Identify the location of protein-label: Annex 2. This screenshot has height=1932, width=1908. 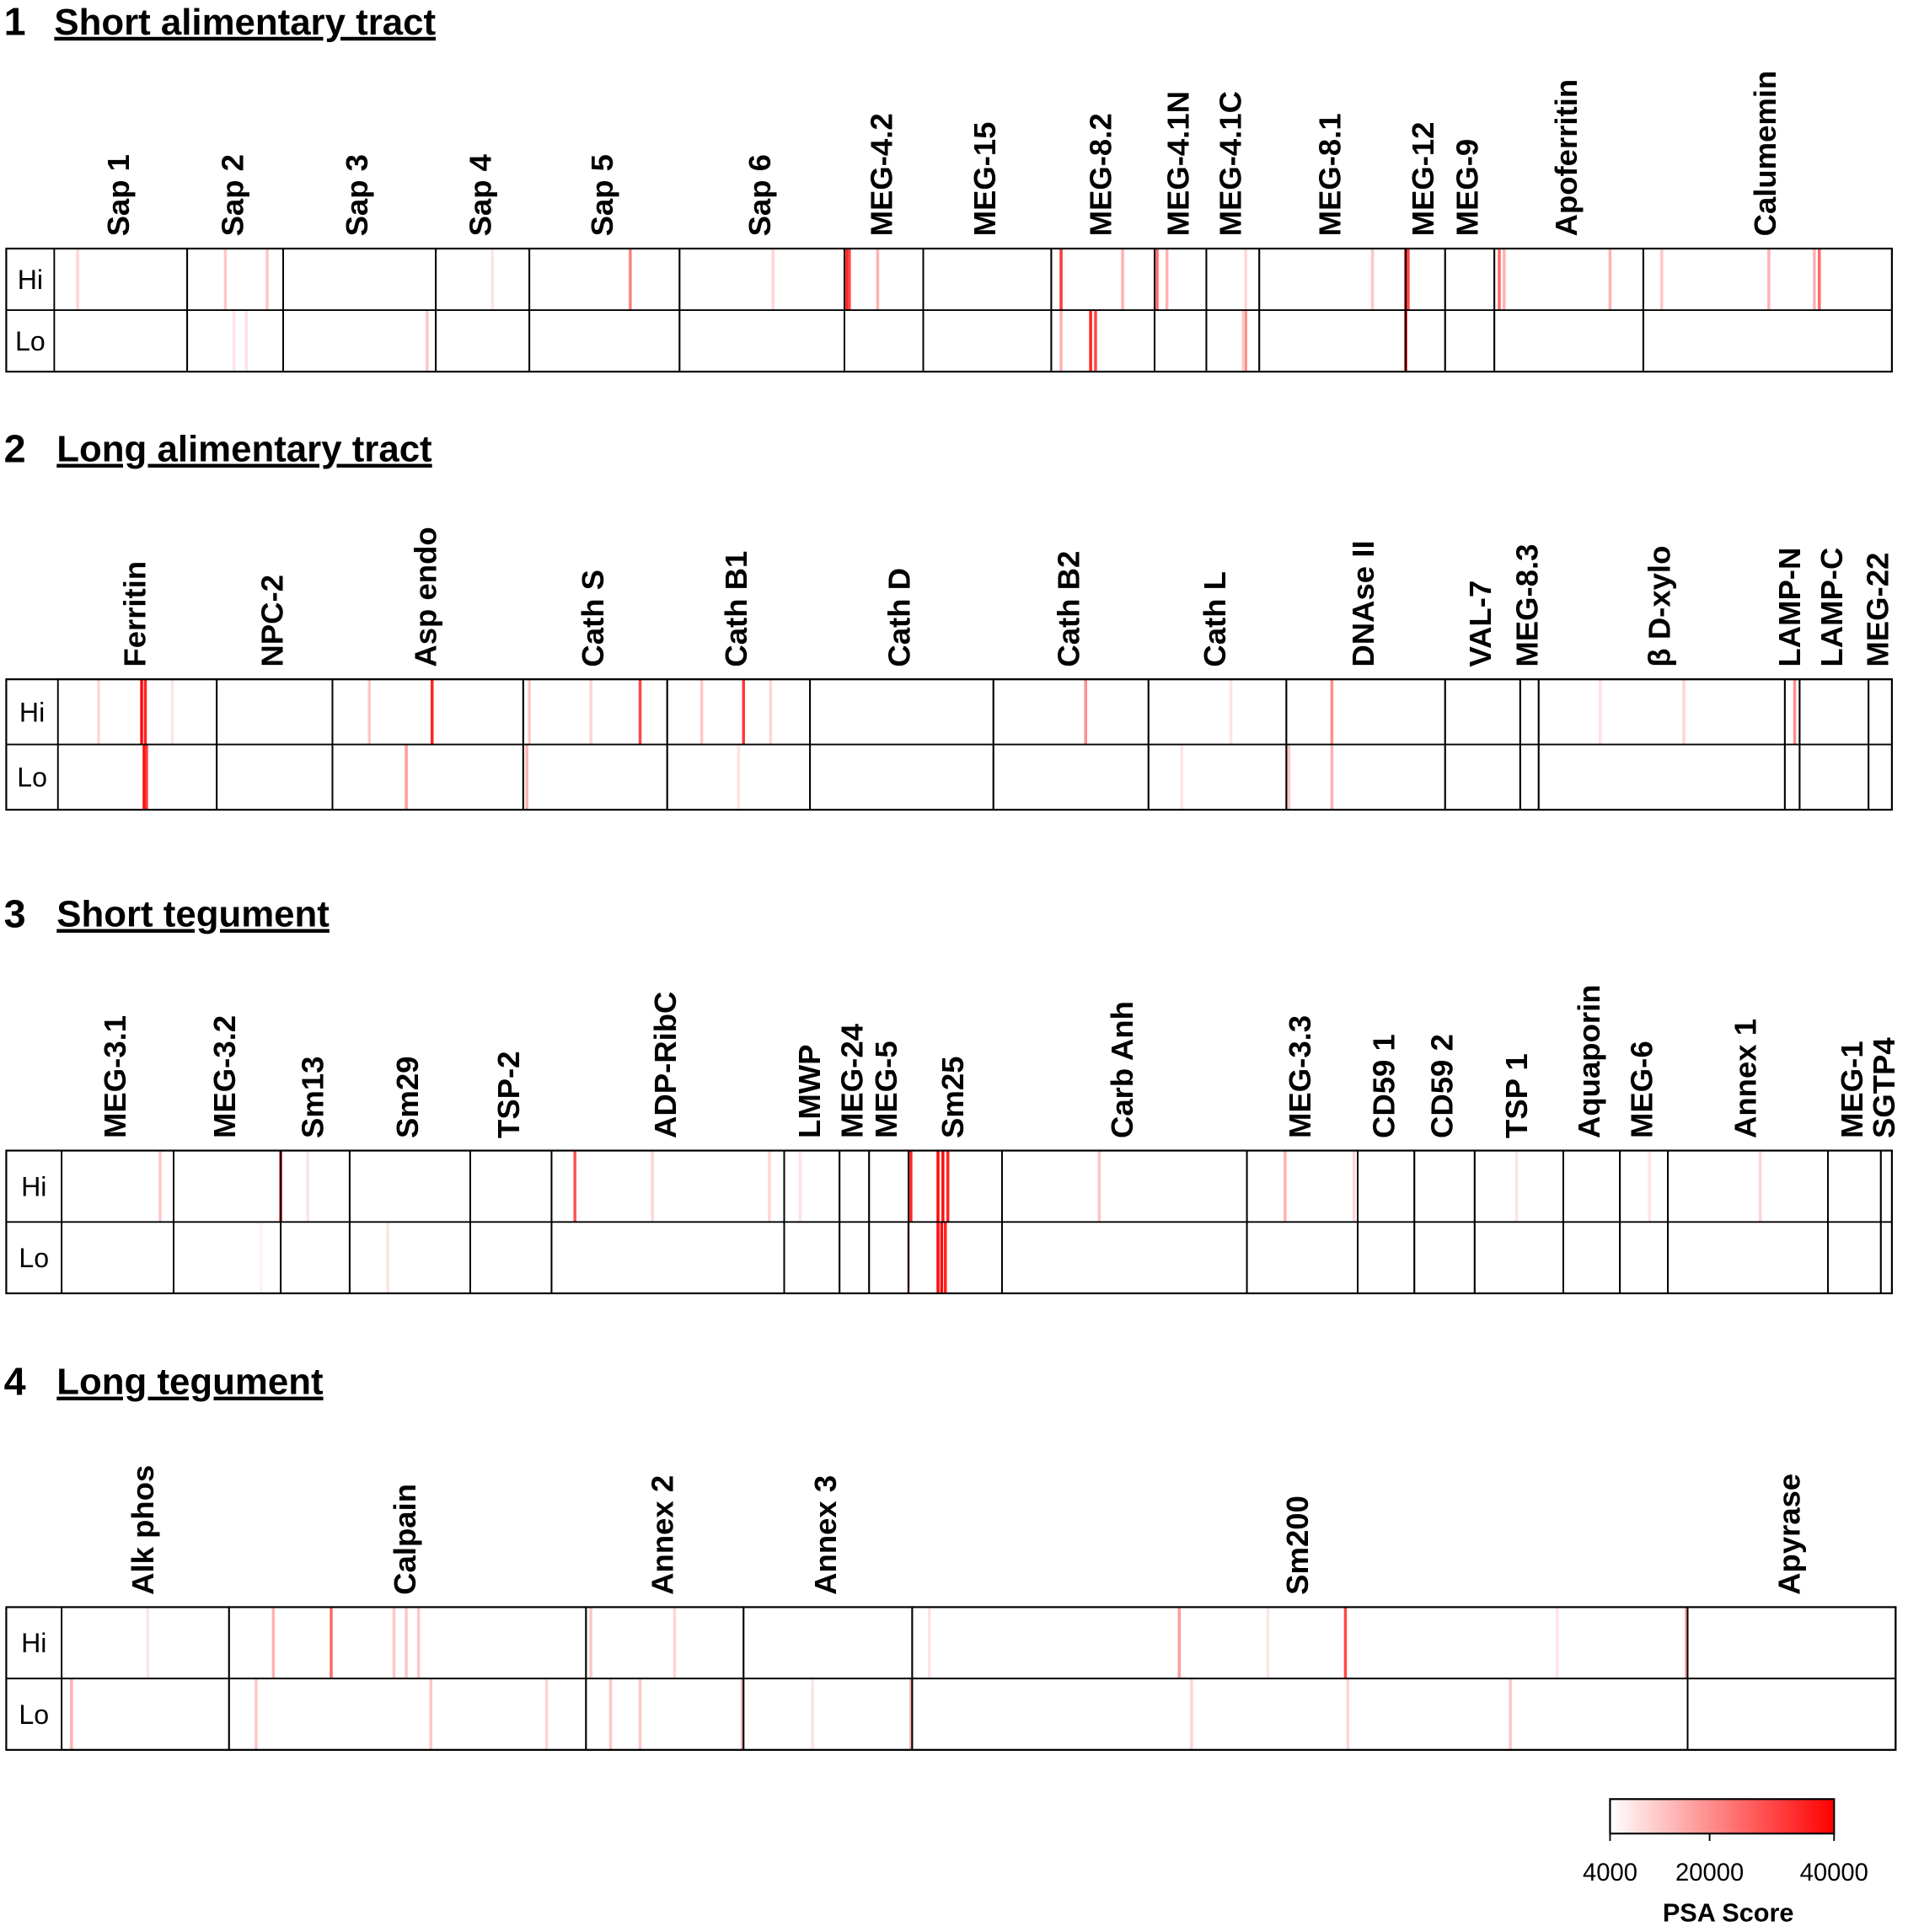
(662, 1535).